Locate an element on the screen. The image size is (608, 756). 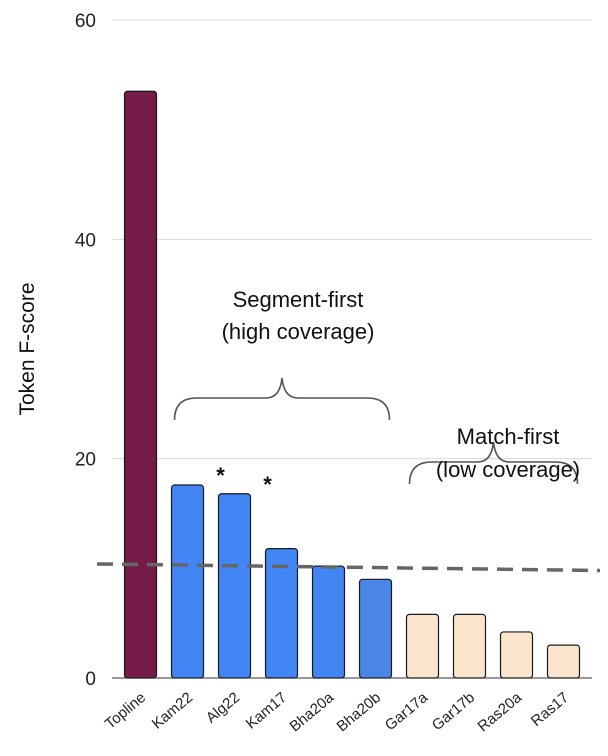
x-tick-label: Ras20a is located at coordinates (500, 712).